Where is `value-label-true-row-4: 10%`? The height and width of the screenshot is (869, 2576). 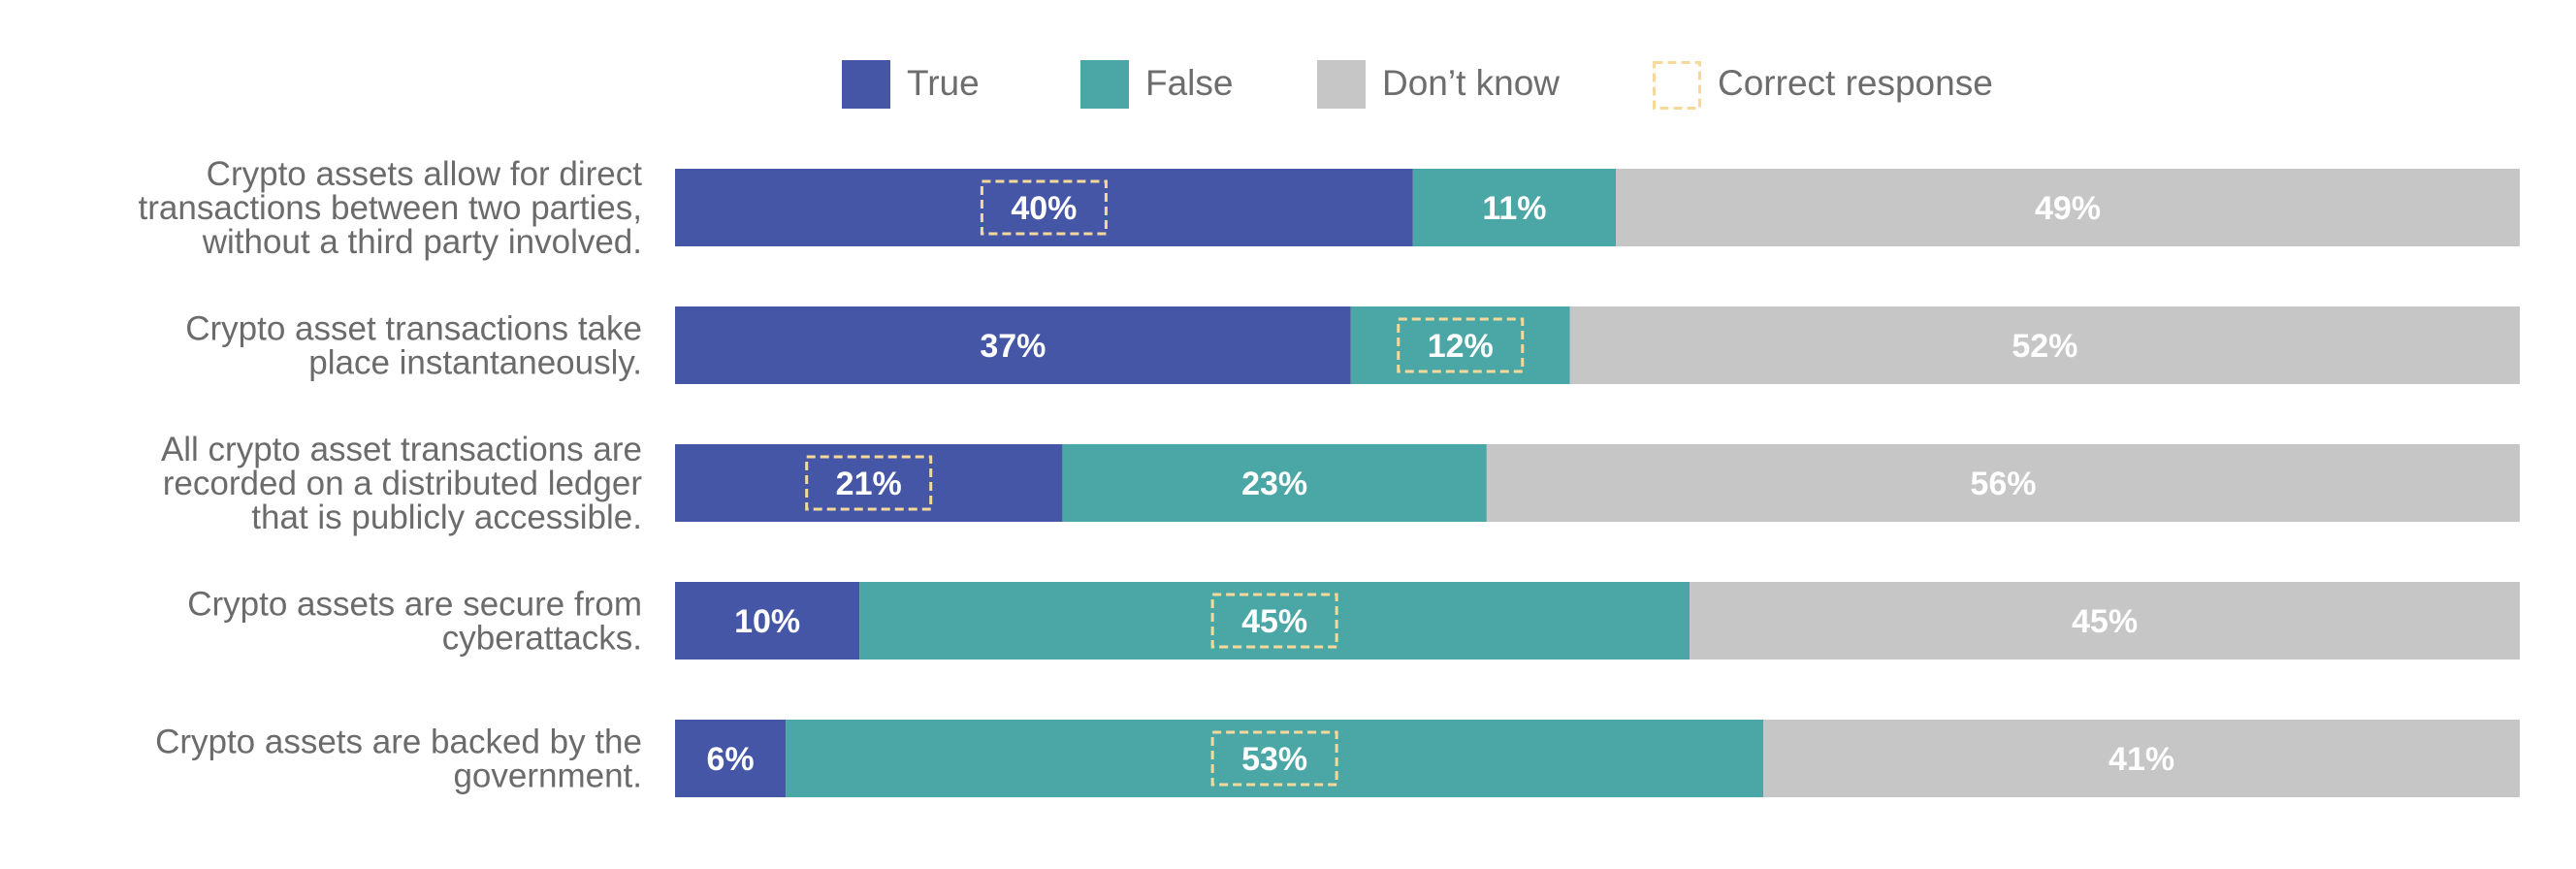
value-label-true-row-4: 10% is located at coordinates (767, 621).